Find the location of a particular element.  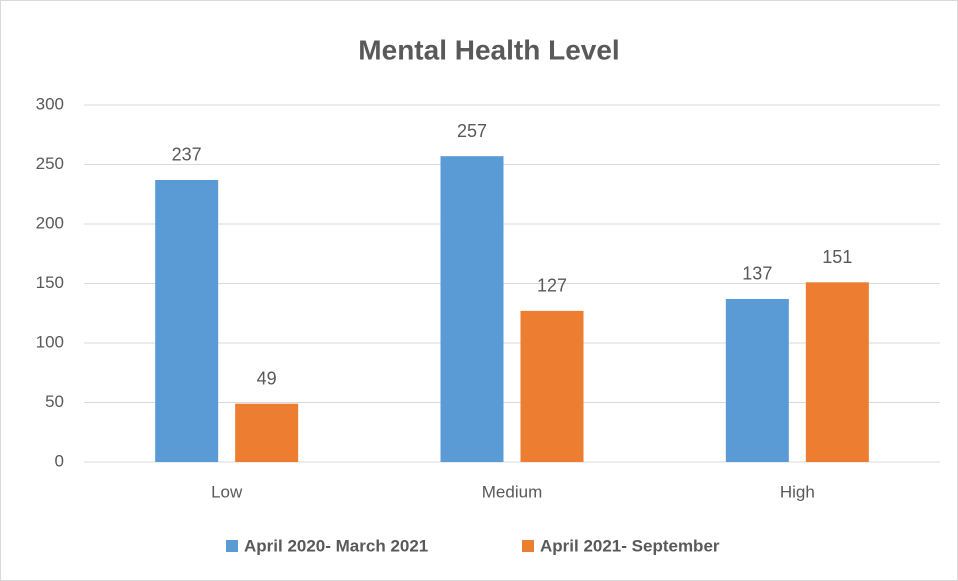

legend-label: April 2021- September is located at coordinates (630, 545).